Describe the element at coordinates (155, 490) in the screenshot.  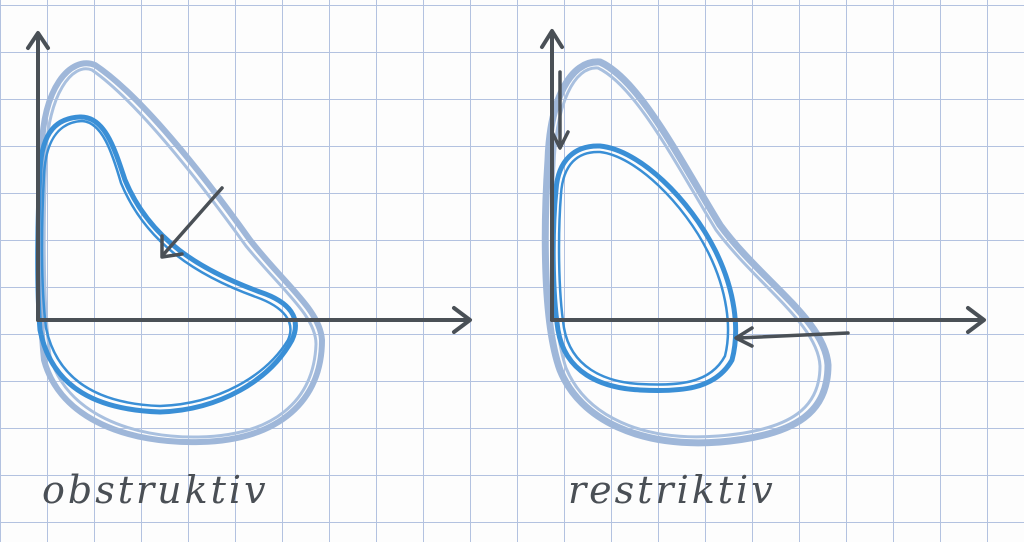
I see `obstructive-caption: obstruktiv` at that location.